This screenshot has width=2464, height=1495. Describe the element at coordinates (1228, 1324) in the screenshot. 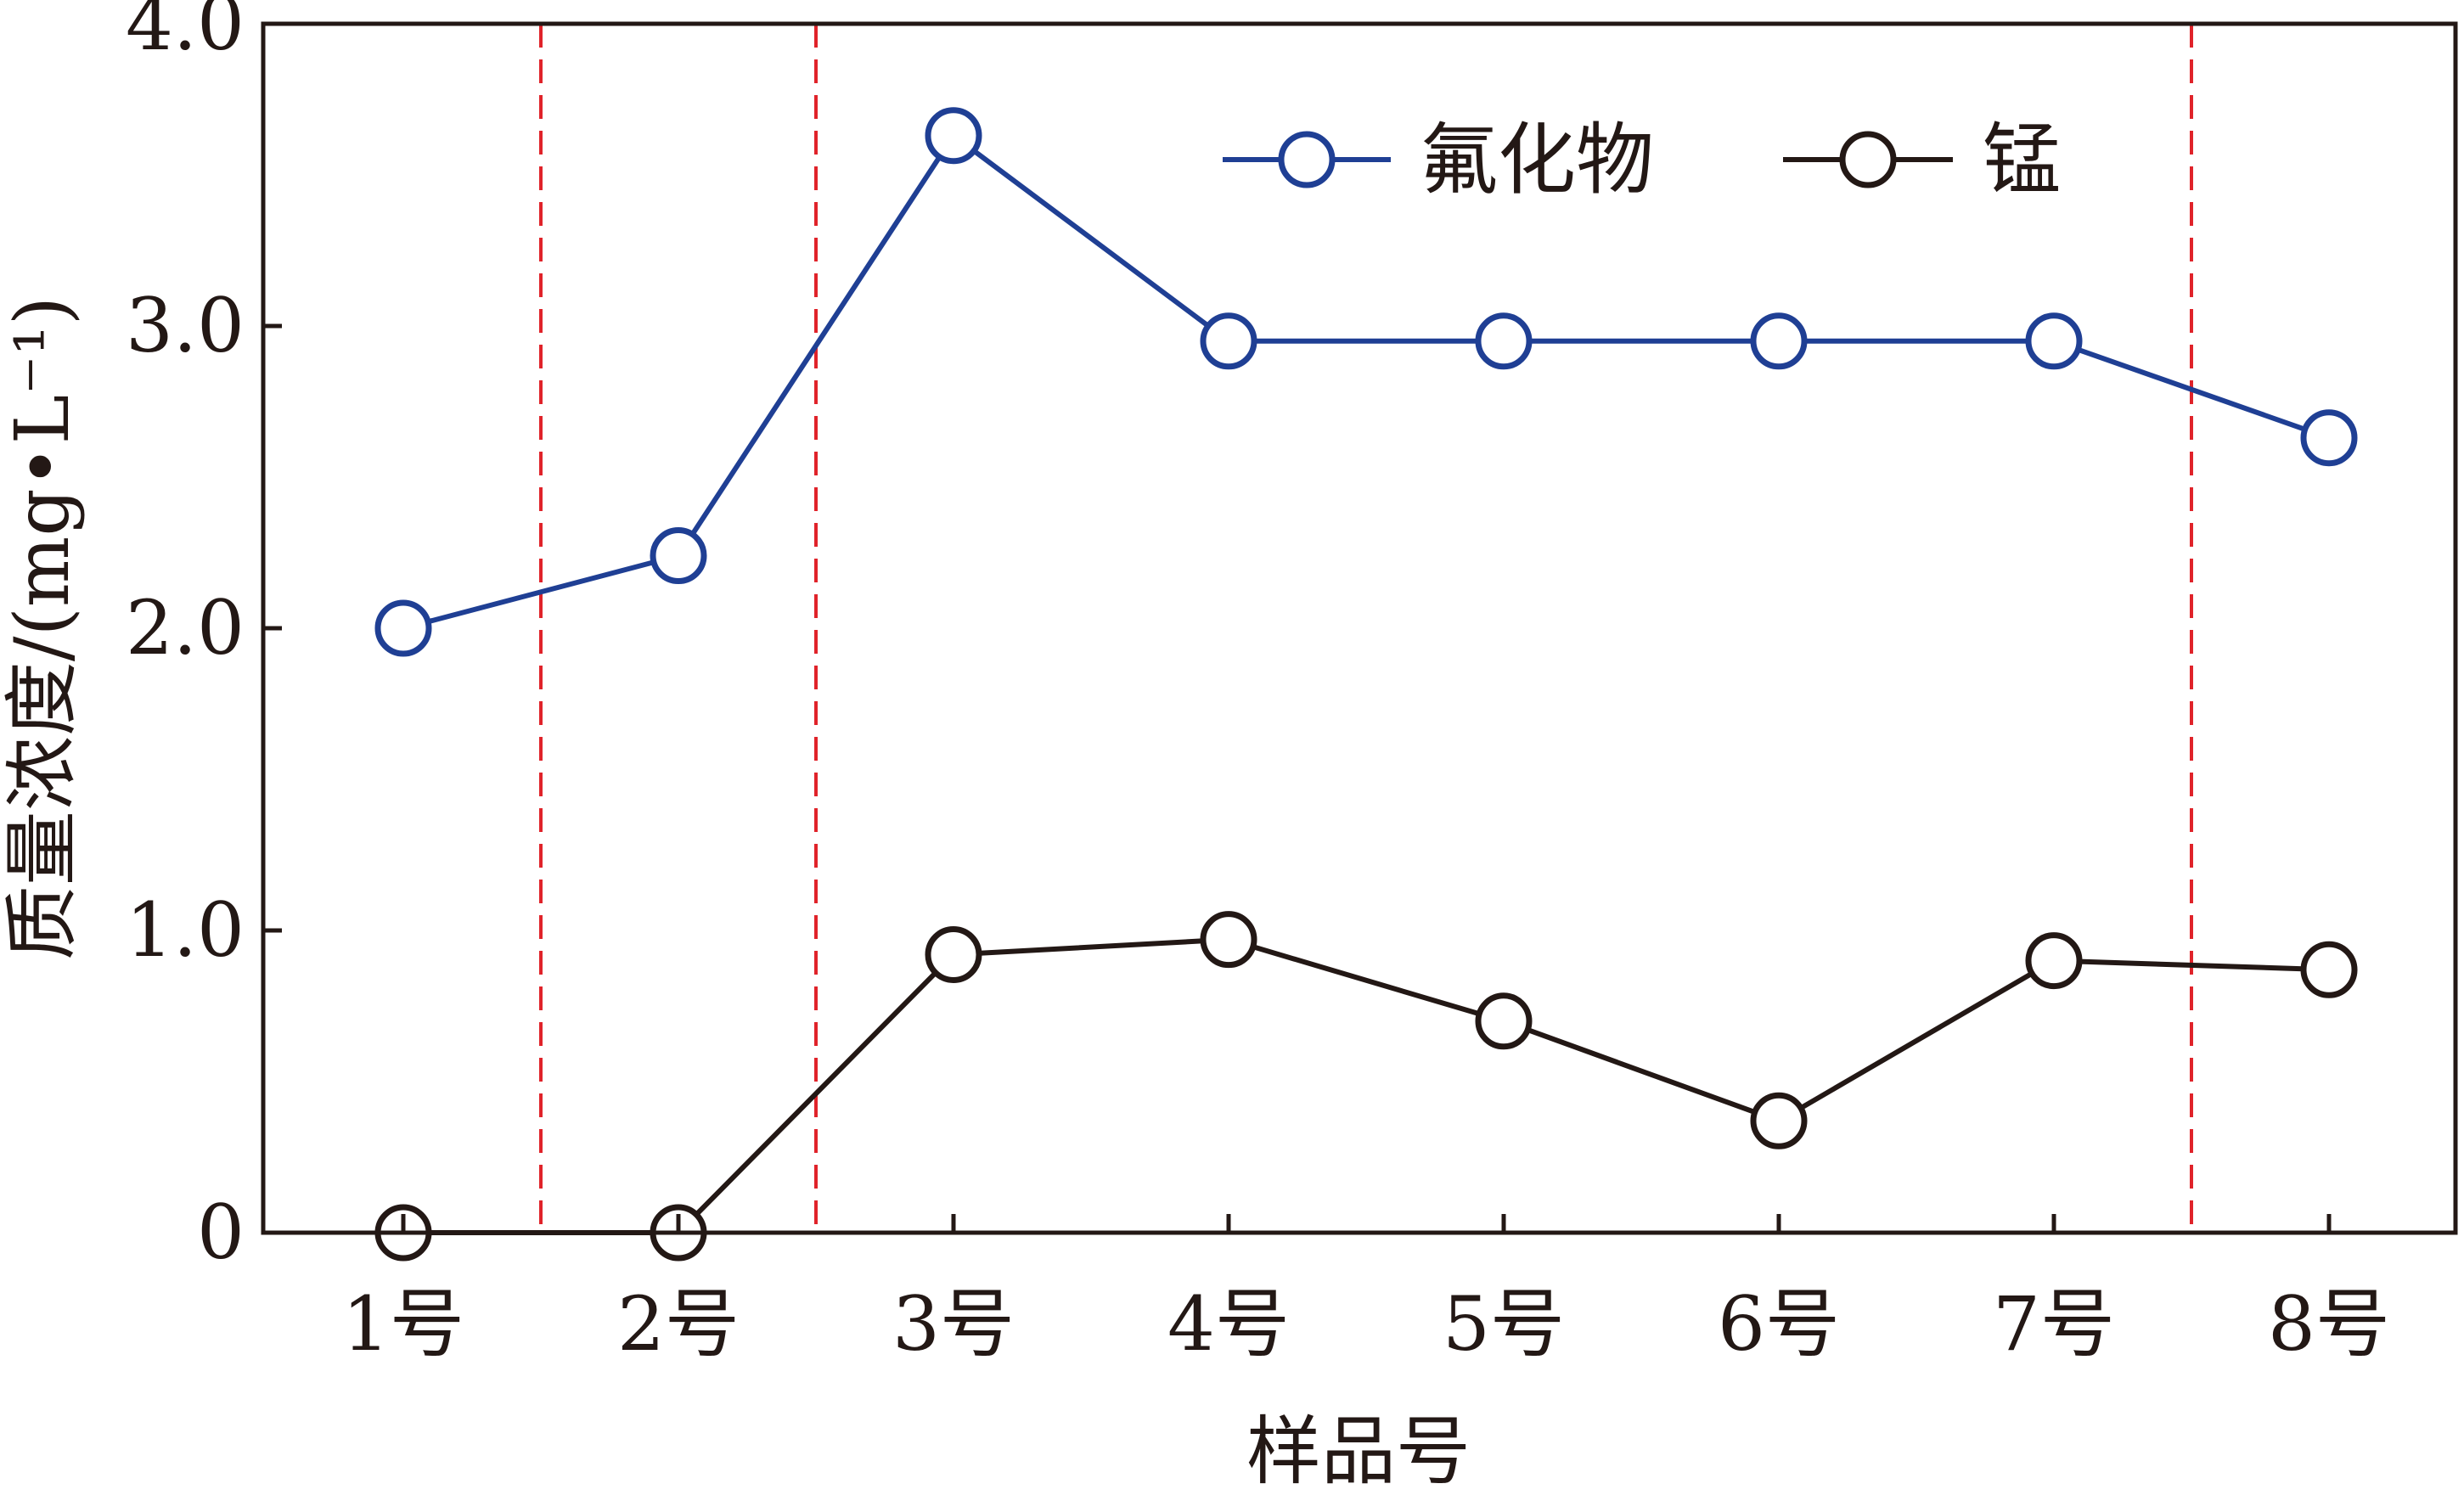

I see `x-tick-label: 4号` at that location.